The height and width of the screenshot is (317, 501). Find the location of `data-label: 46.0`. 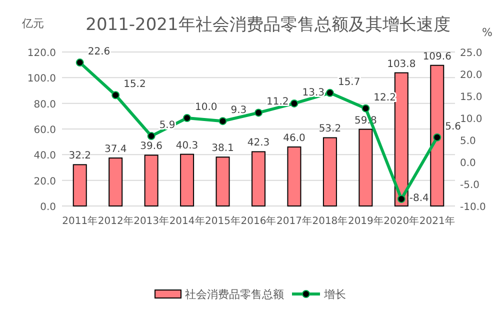

data-label: 46.0 is located at coordinates (294, 138).